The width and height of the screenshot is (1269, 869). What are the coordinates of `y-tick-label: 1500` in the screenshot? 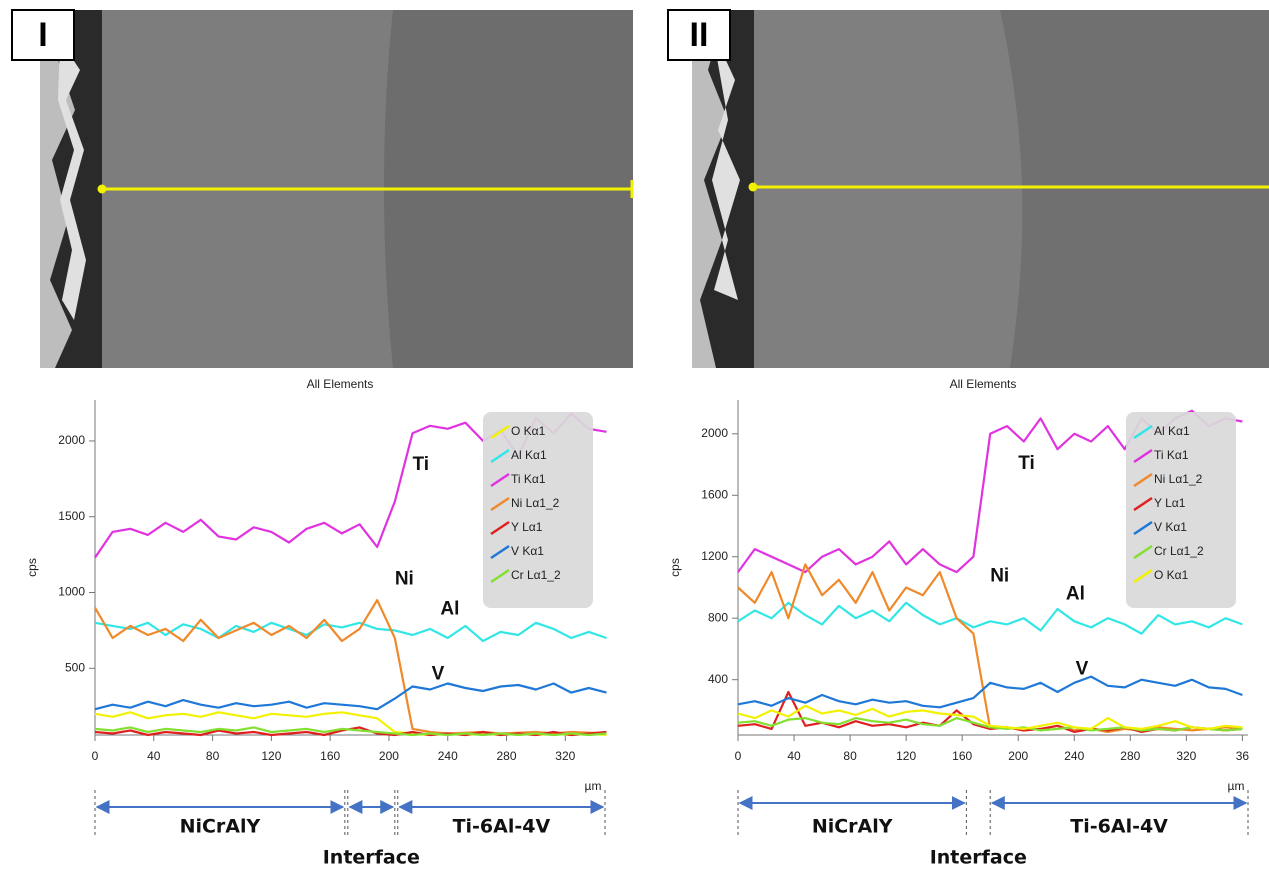 It's located at (71, 516).